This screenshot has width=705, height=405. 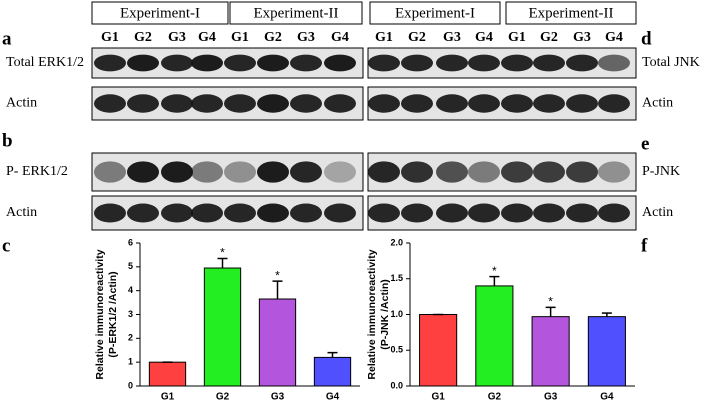 What do you see at coordinates (130, 266) in the screenshot?
I see `y-tick-label: 5` at bounding box center [130, 266].